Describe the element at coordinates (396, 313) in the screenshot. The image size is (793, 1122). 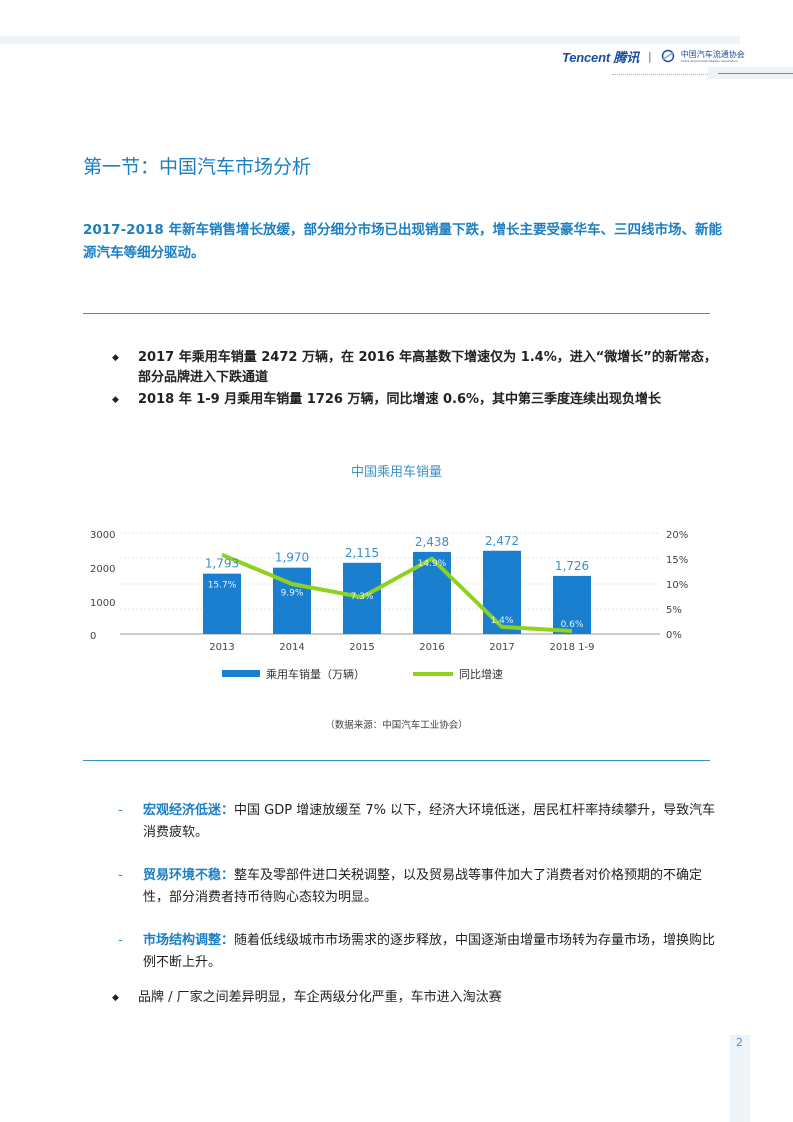
I see `divider-top` at that location.